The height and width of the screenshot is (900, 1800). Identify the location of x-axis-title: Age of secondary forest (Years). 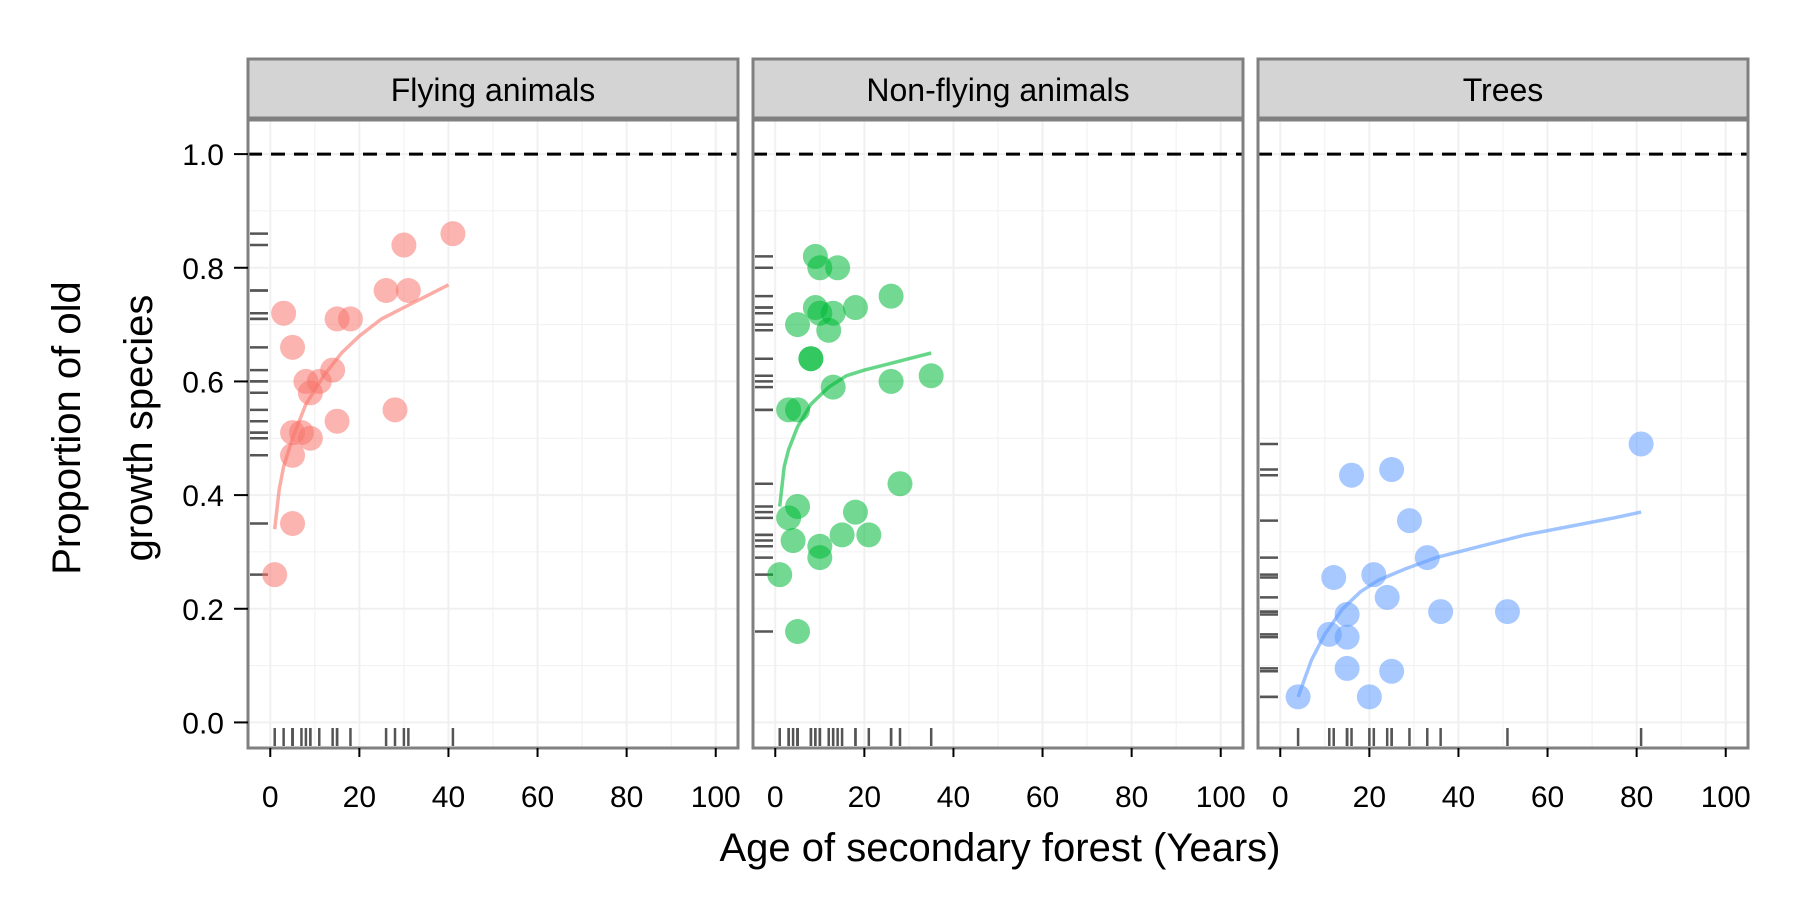
(999, 848).